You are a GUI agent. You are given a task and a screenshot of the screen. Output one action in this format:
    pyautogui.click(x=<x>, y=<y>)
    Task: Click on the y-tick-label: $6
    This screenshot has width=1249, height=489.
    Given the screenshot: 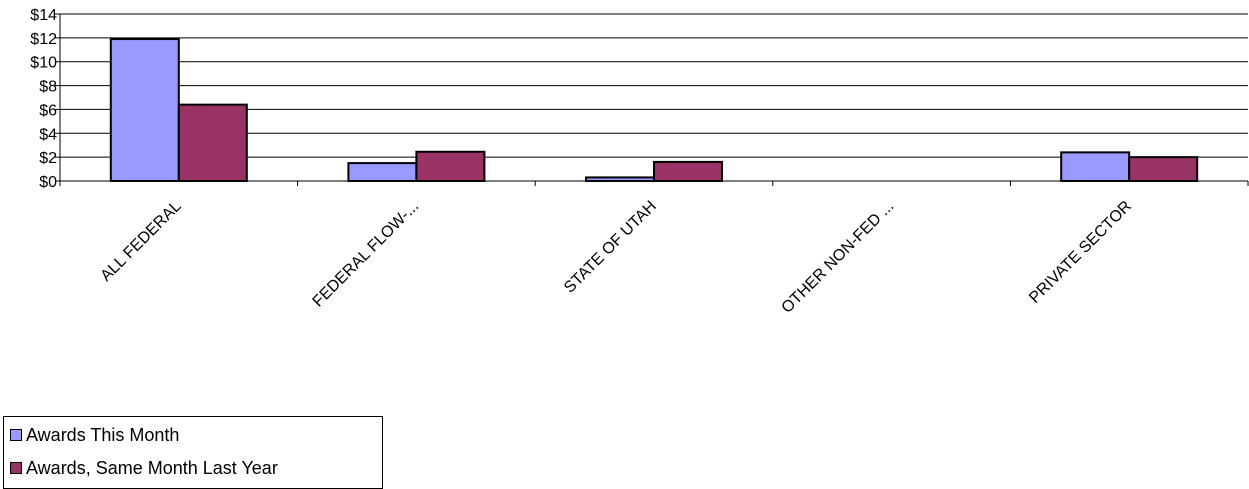 What is the action you would take?
    pyautogui.click(x=48, y=110)
    